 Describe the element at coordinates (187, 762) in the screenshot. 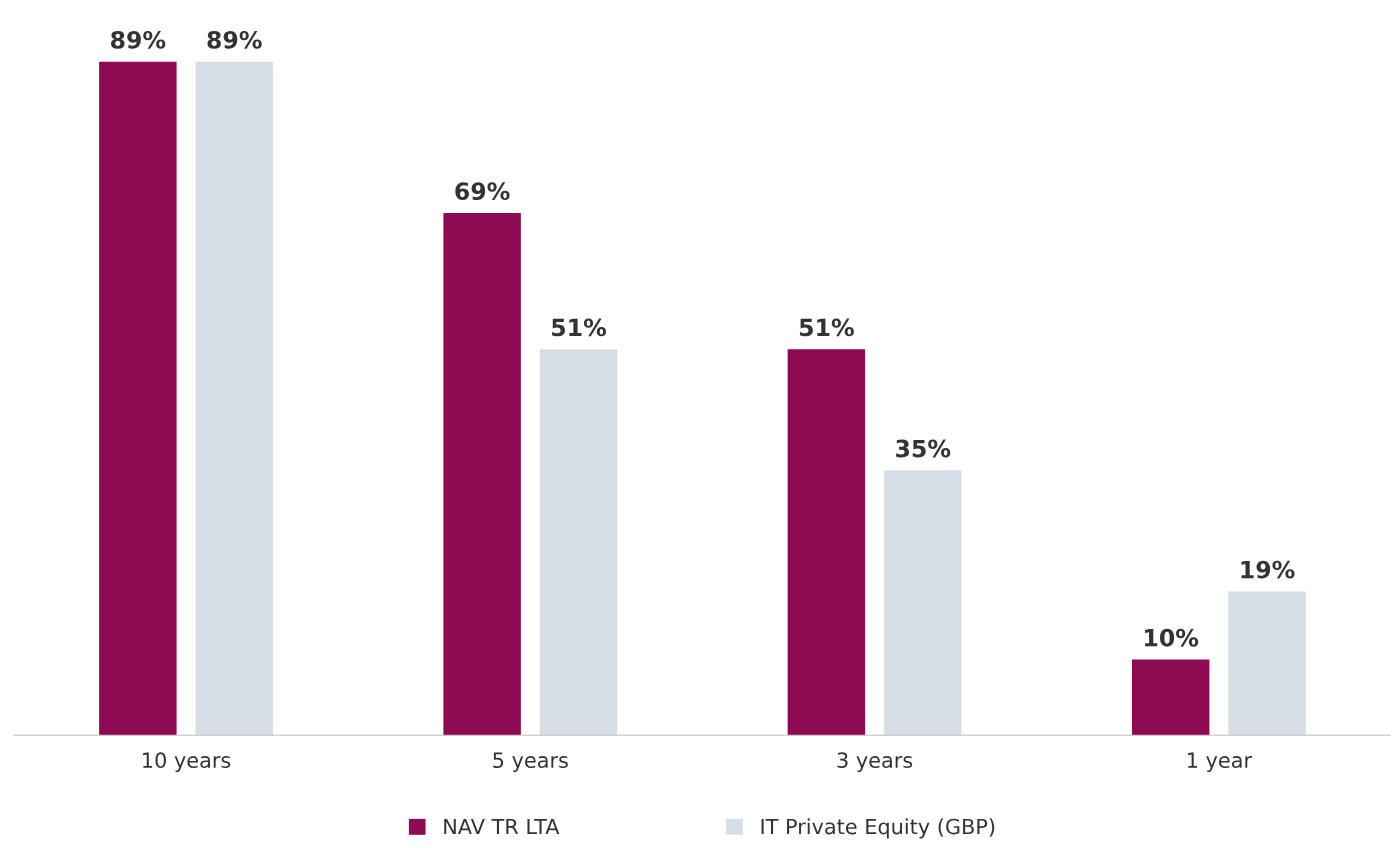

I see `x-tick-label: 10 years` at that location.